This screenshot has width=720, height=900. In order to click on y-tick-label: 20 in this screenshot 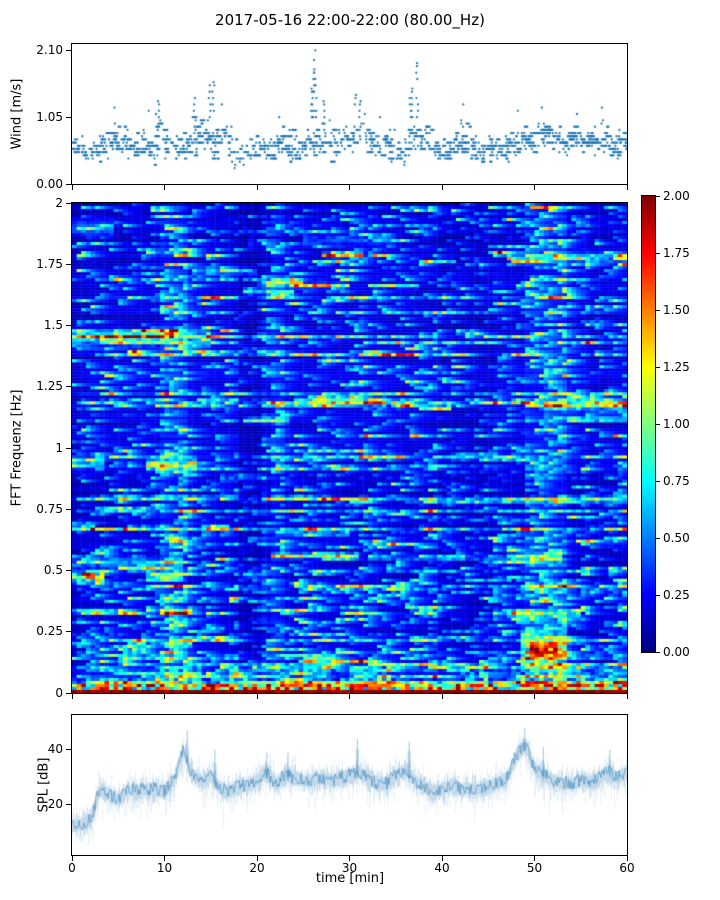, I will do `click(55, 804)`.